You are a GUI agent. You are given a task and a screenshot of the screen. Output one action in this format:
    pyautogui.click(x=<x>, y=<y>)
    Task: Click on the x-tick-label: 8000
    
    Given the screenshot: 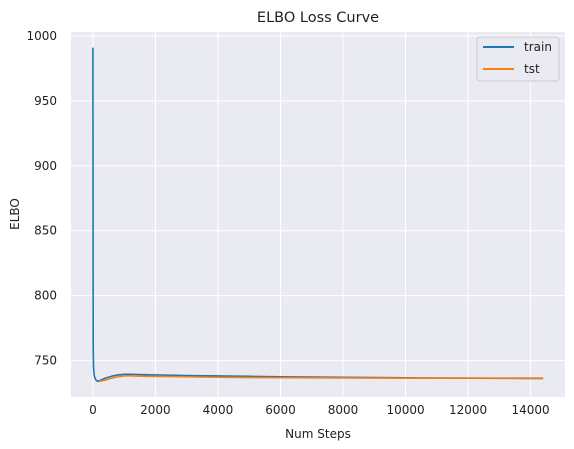 What is the action you would take?
    pyautogui.click(x=343, y=410)
    